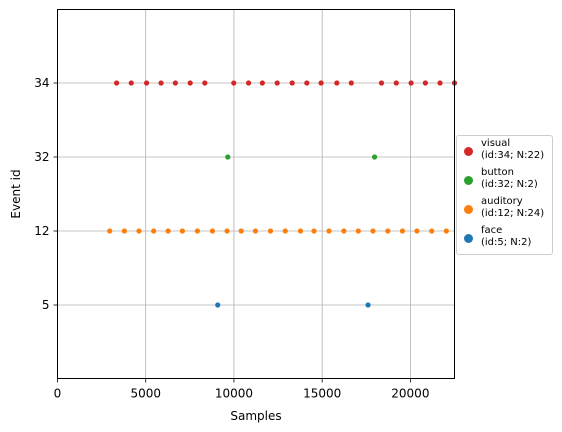  I want to click on x-tick-label: 5000, so click(145, 394).